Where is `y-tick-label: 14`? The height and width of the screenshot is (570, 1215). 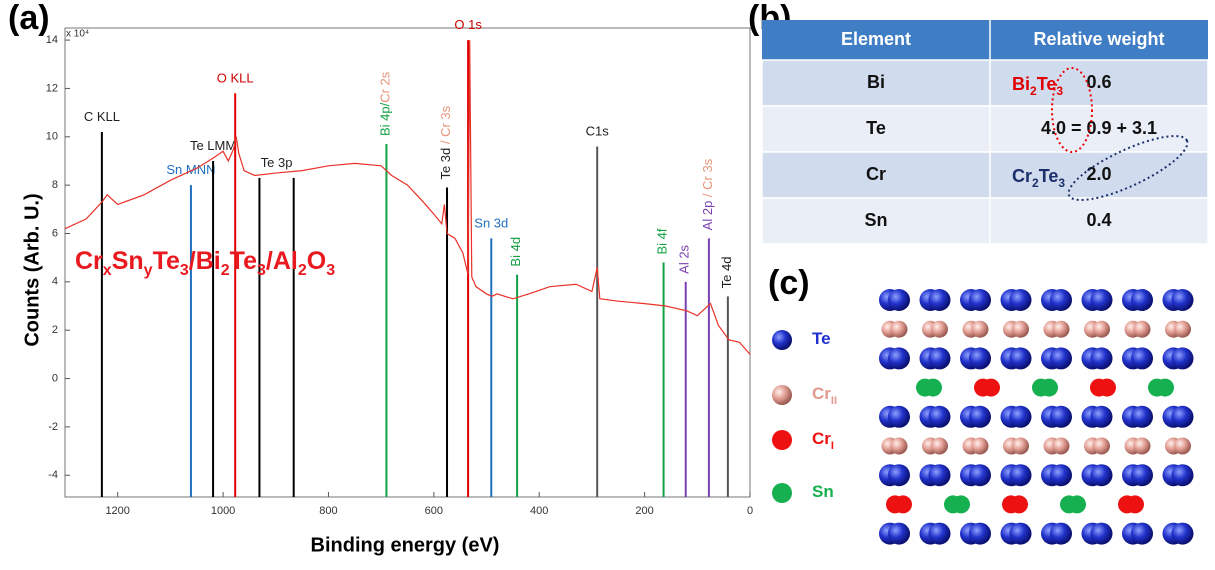
y-tick-label: 14 is located at coordinates (52, 40).